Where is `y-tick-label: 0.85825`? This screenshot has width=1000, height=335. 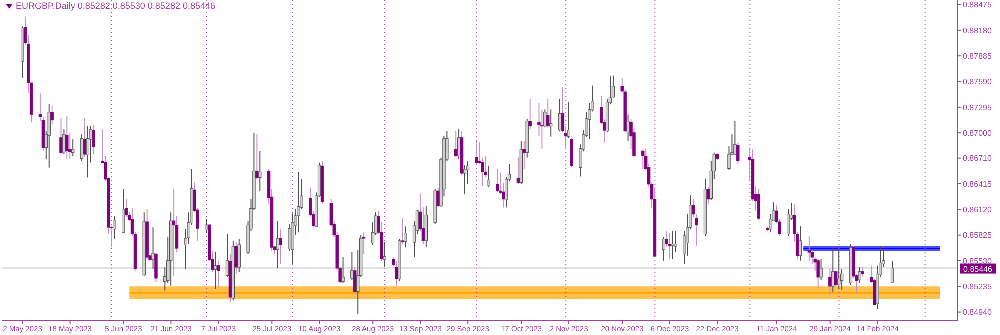 y-tick-label: 0.85825 is located at coordinates (977, 235).